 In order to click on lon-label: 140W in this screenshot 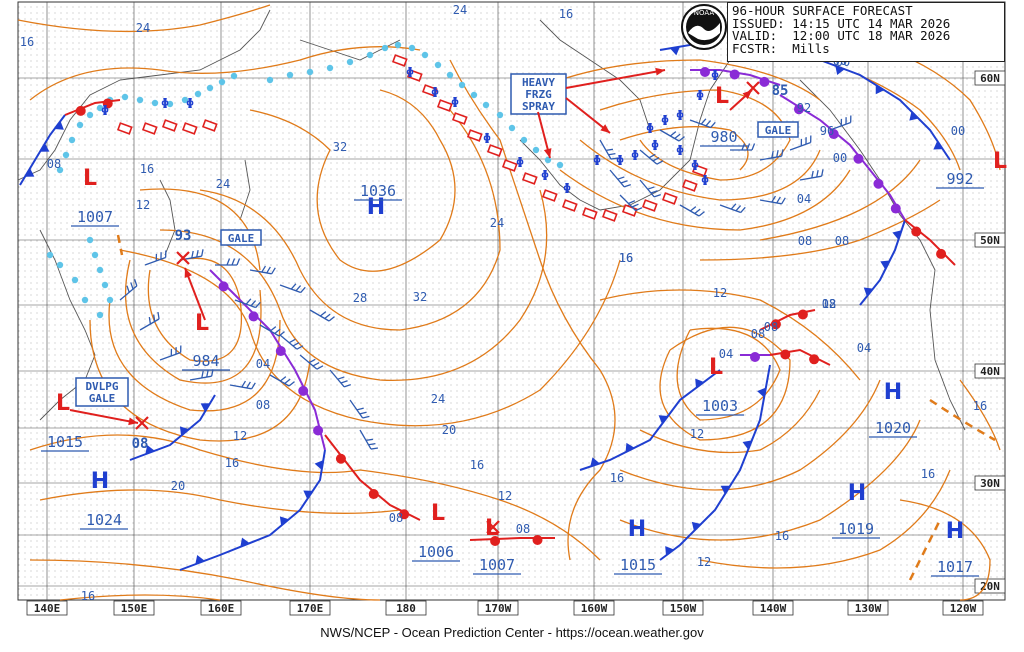, I will do `click(773, 608)`.